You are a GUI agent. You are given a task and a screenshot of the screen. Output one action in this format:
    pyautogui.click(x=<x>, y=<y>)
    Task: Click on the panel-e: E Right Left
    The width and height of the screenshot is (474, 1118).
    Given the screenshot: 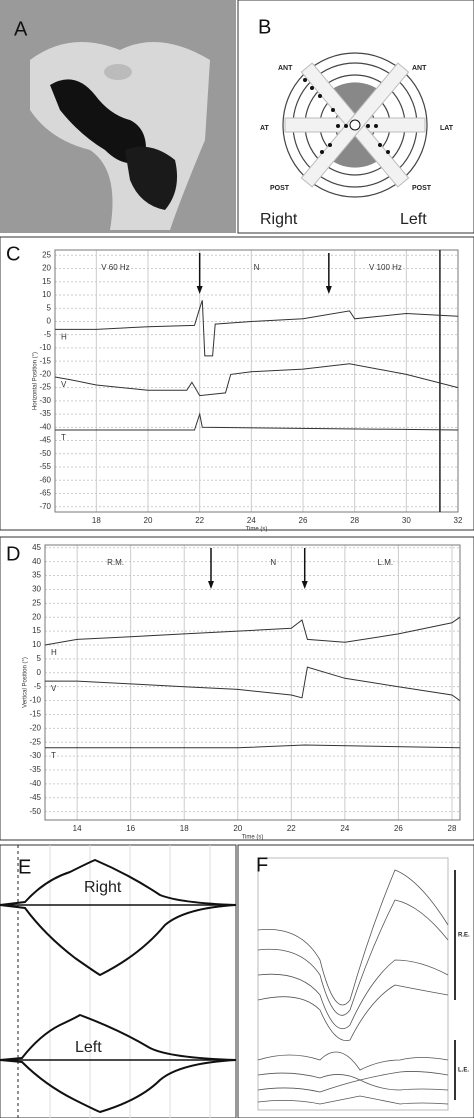 What is the action you would take?
    pyautogui.click(x=118, y=981)
    